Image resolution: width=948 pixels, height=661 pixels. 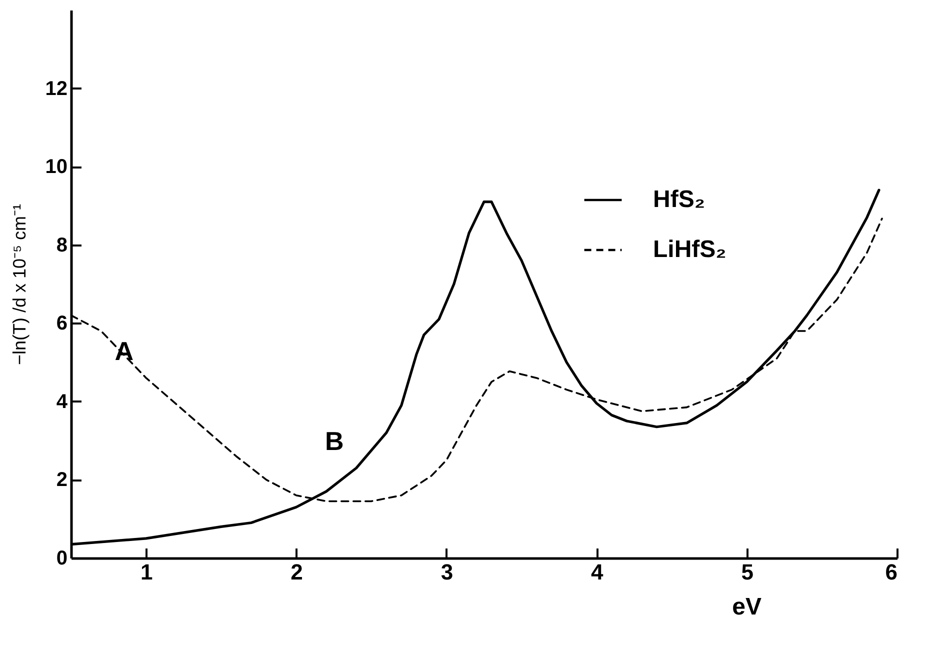 What do you see at coordinates (747, 607) in the screenshot?
I see `x-axis-title: eV` at bounding box center [747, 607].